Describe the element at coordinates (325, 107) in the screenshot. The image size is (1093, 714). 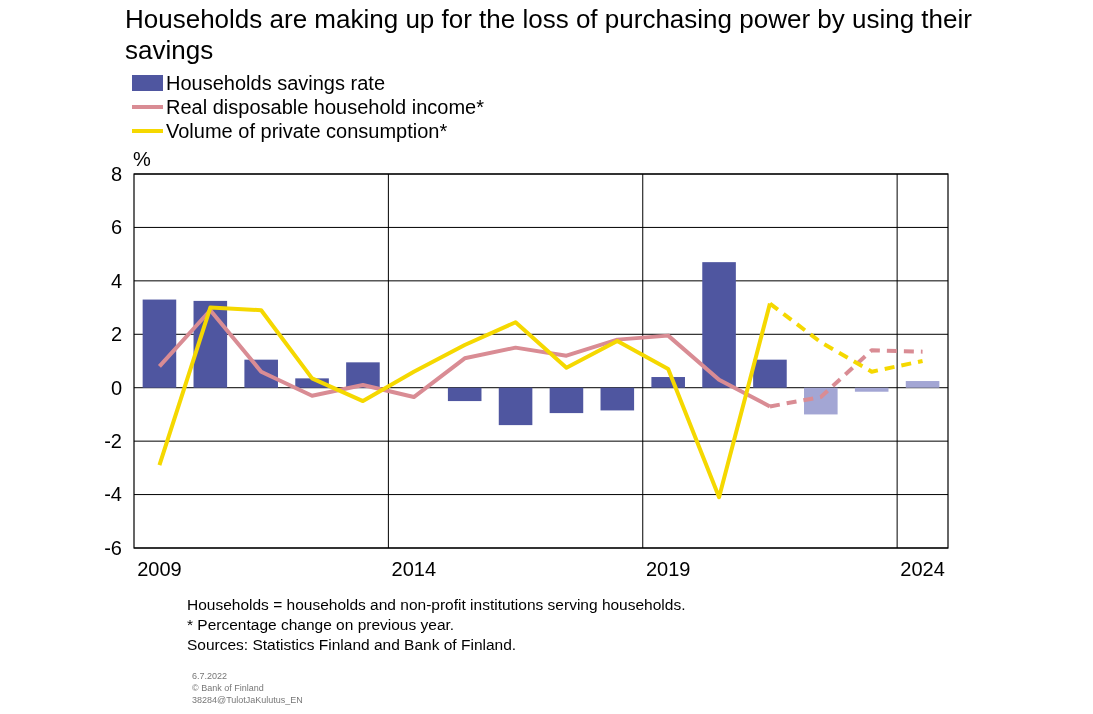
I see `legend-label: Real disposable household income*` at that location.